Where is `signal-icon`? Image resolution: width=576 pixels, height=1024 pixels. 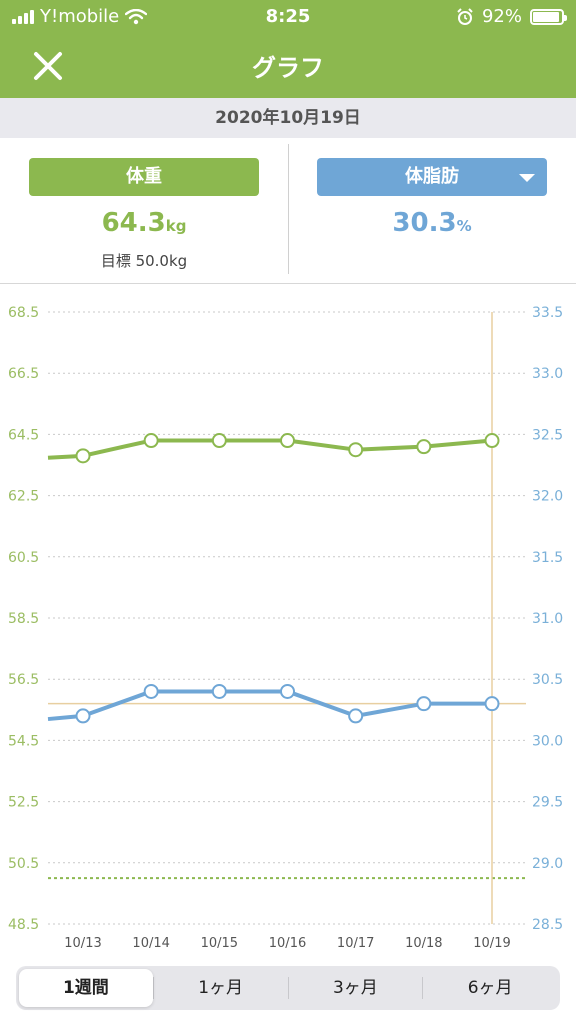 signal-icon is located at coordinates (23, 16).